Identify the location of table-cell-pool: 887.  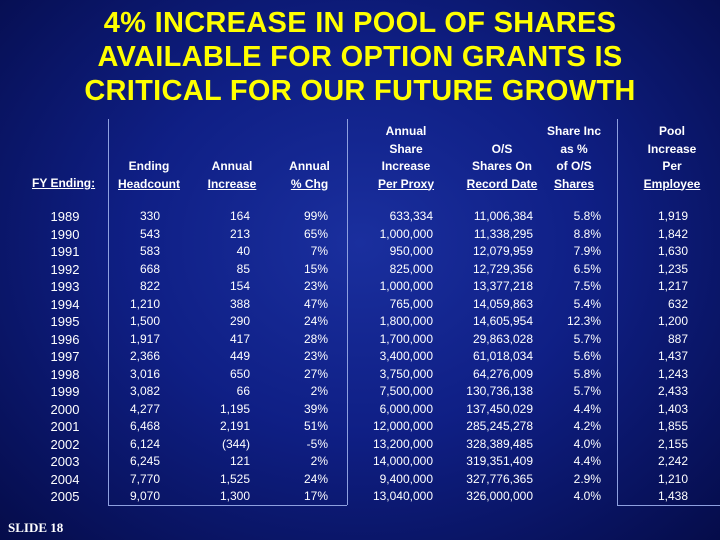
(677, 338).